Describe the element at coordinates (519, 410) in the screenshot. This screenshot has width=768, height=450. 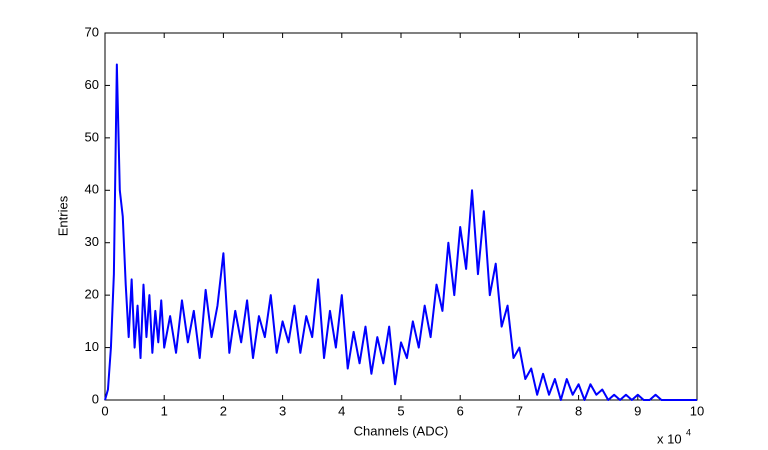
I see `x-tick-label: 7` at that location.